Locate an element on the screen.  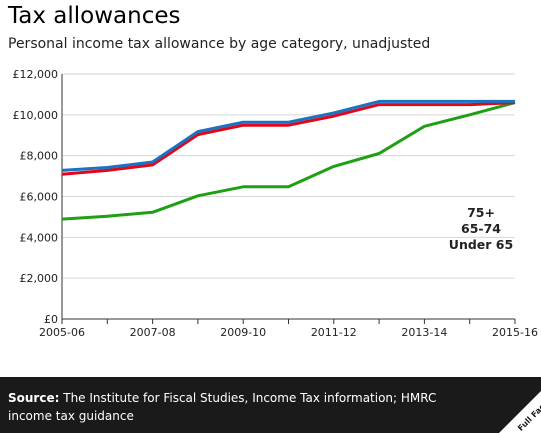
source-label: Source: is located at coordinates (34, 398).